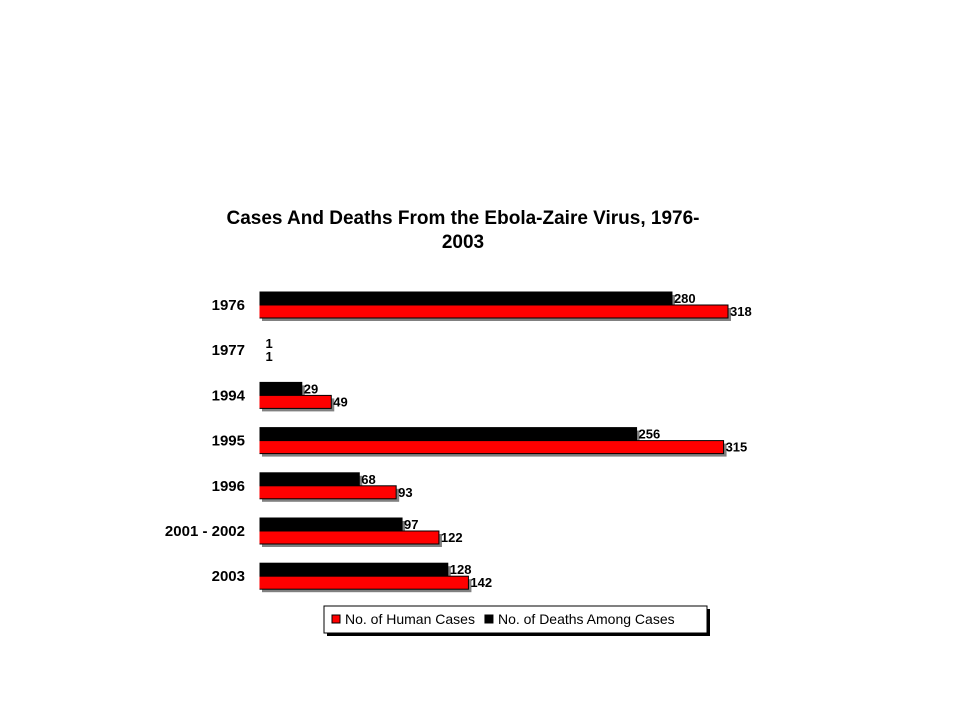 This screenshot has height=720, width=960. What do you see at coordinates (311, 388) in the screenshot?
I see `deaths-value-label: 29` at bounding box center [311, 388].